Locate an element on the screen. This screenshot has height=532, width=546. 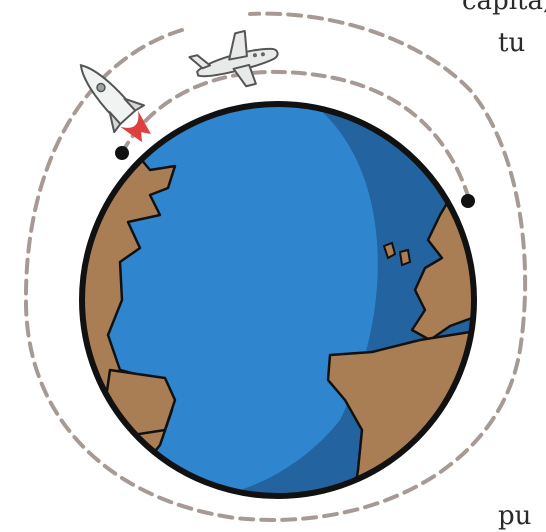
page-text-fragment: capita, is located at coordinates (504, 8).